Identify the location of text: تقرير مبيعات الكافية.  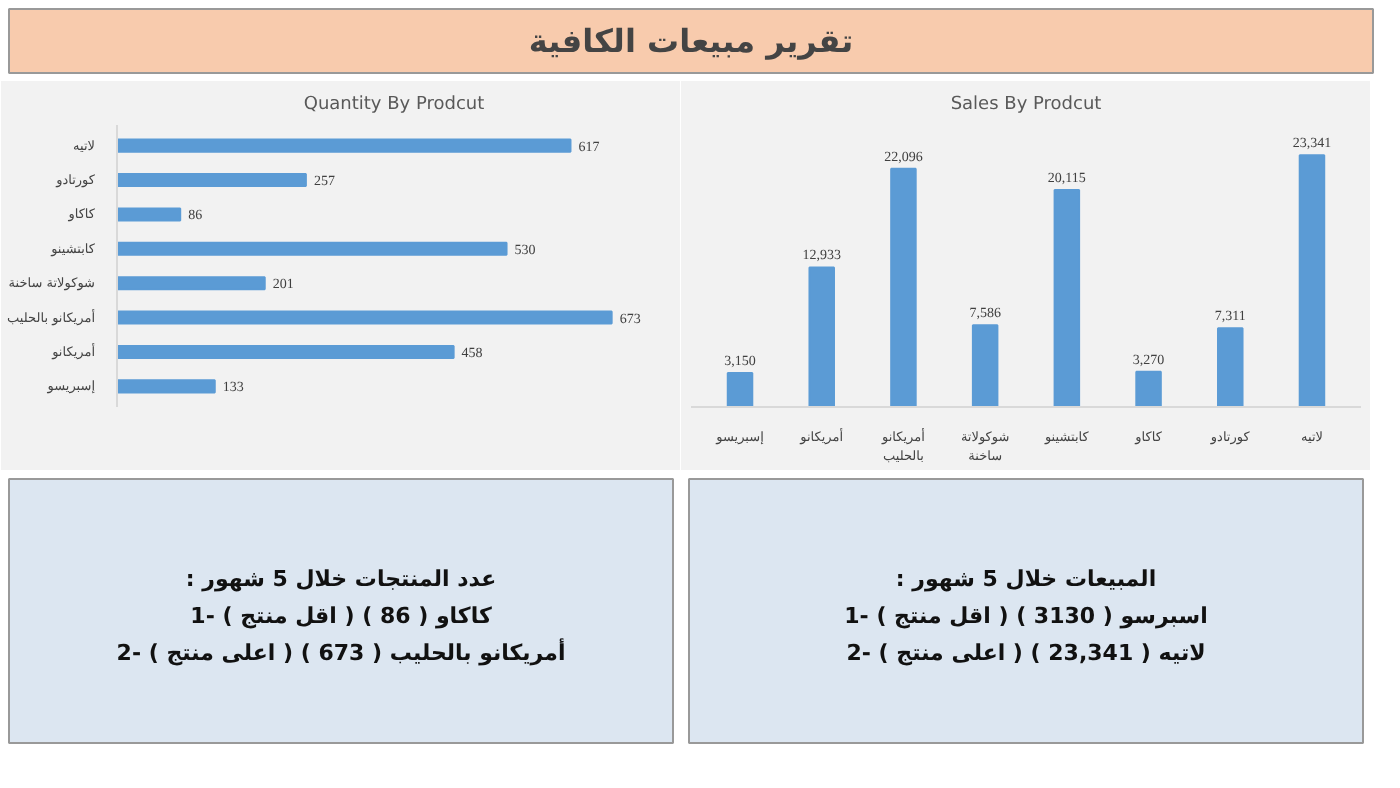
(691, 41).